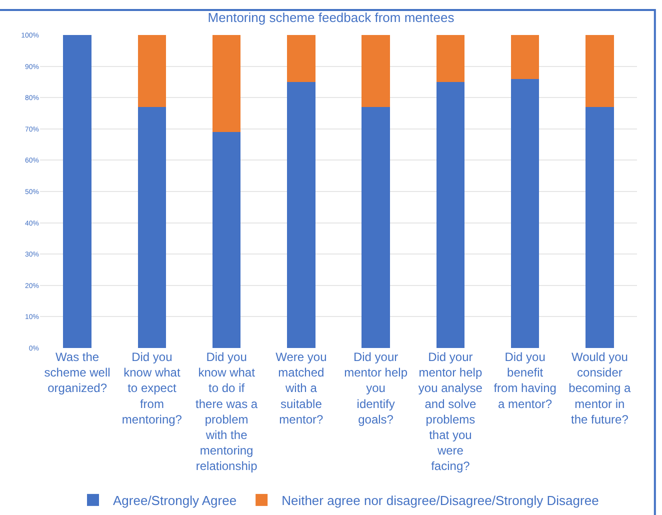  What do you see at coordinates (450, 412) in the screenshot?
I see `x-tick-label: Did your mentor help you analyse and solve problems that you were facing?` at bounding box center [450, 412].